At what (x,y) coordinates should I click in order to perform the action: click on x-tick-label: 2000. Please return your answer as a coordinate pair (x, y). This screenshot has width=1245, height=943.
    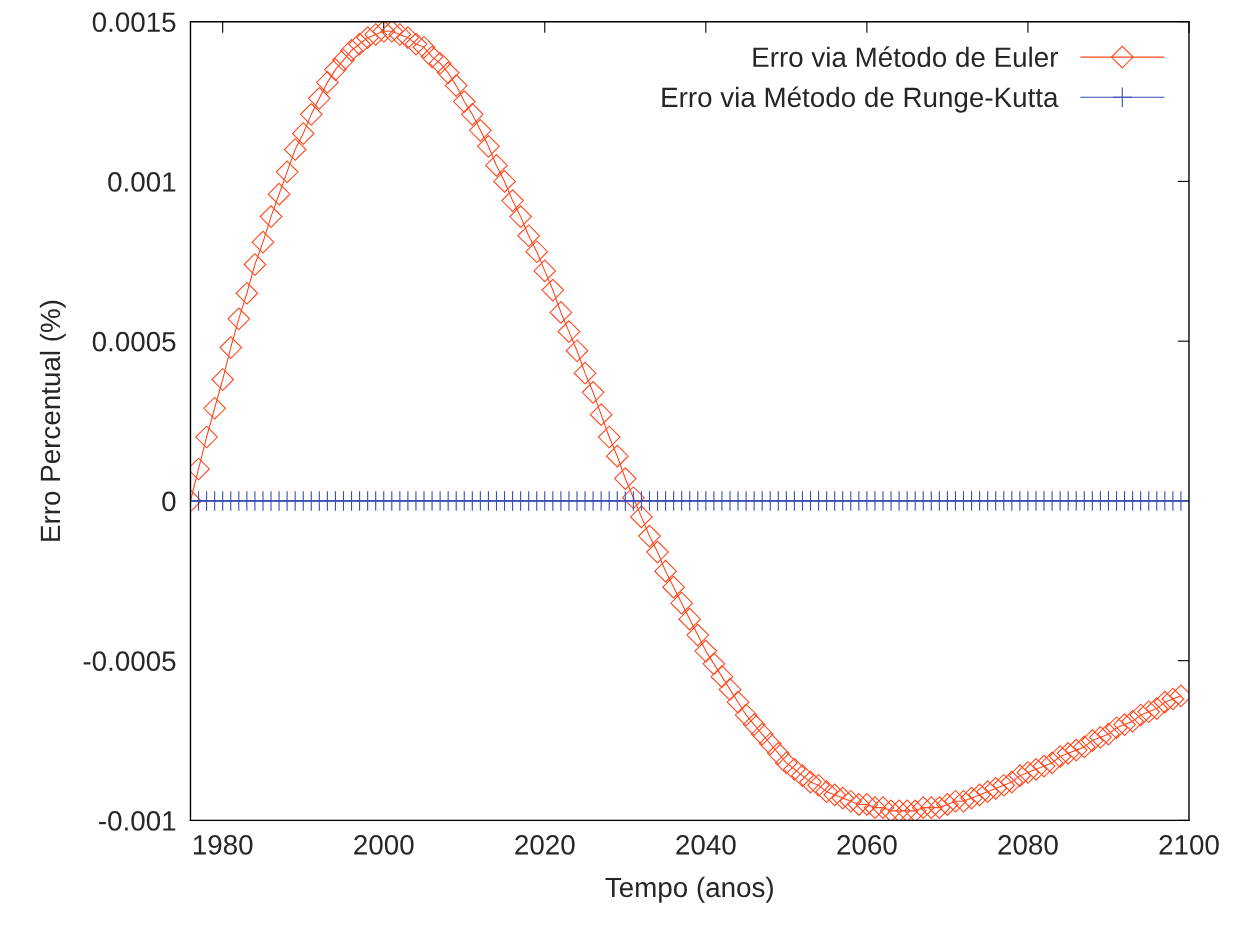
    Looking at the image, I should click on (384, 845).